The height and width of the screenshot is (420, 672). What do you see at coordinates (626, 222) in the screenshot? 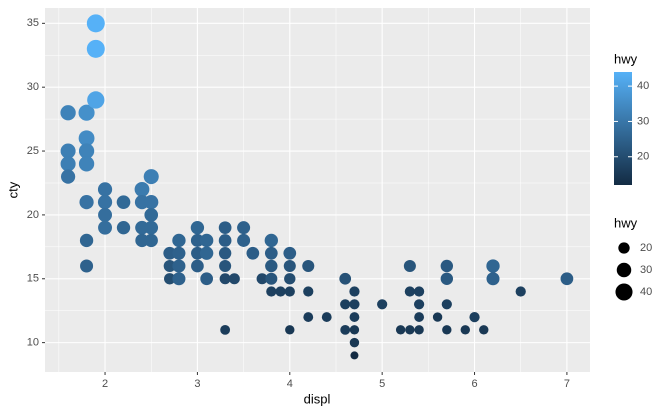
I see `size-legend-title: hwy` at bounding box center [626, 222].